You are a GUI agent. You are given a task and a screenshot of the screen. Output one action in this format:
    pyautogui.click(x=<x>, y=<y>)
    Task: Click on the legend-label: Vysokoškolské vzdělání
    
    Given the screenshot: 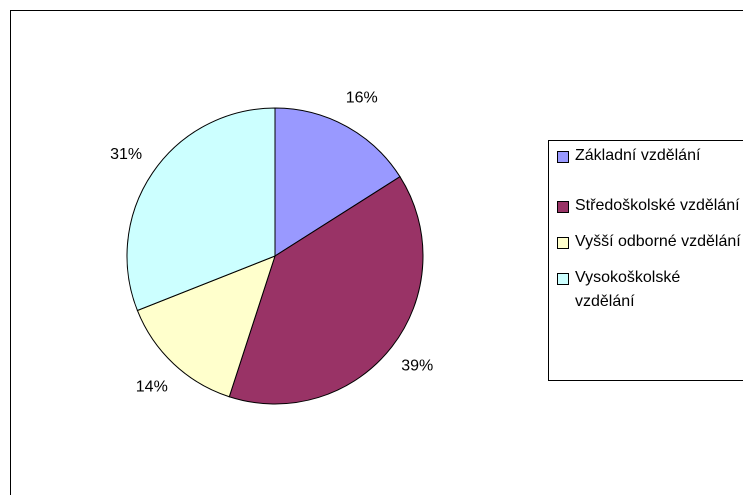 What is the action you would take?
    pyautogui.click(x=628, y=289)
    